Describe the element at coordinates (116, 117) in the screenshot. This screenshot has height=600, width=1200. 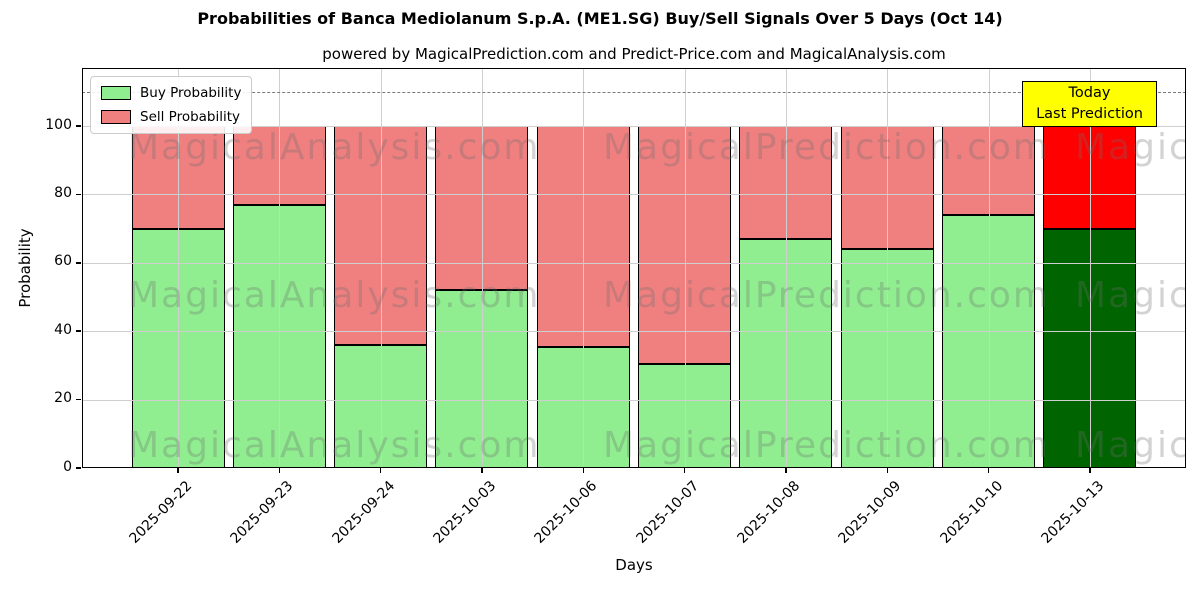
I see `legend-swatch-sell` at that location.